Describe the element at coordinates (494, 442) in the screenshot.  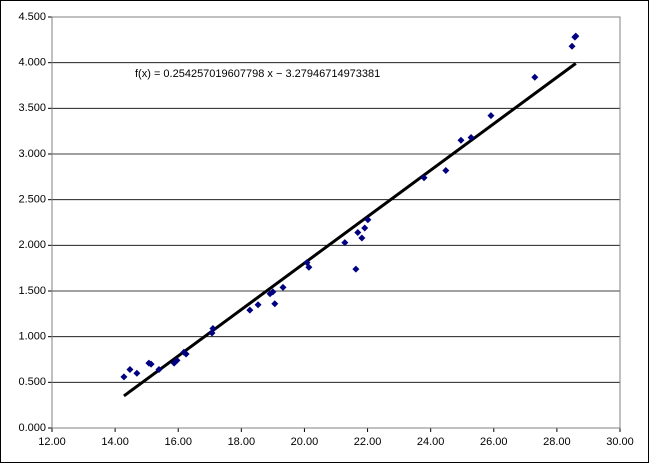
I see `x-tick-label: 26.00` at that location.